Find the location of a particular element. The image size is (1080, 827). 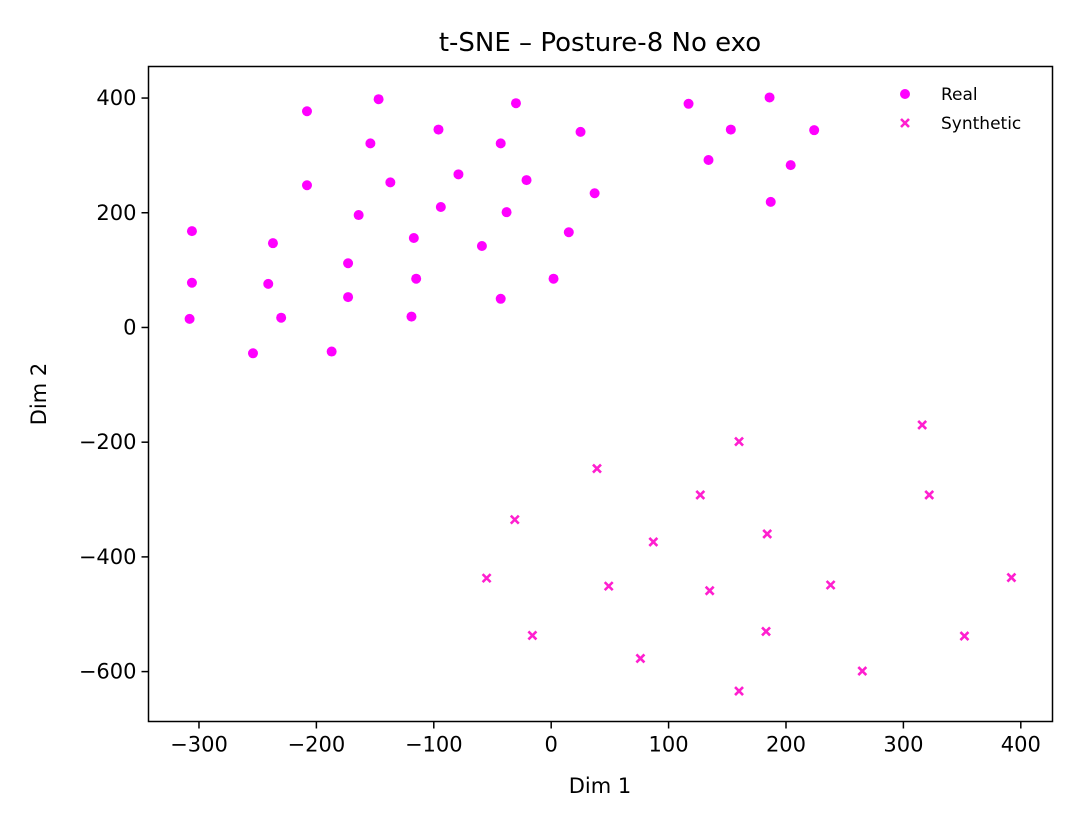

legend-marker-synthetic is located at coordinates (905, 123).